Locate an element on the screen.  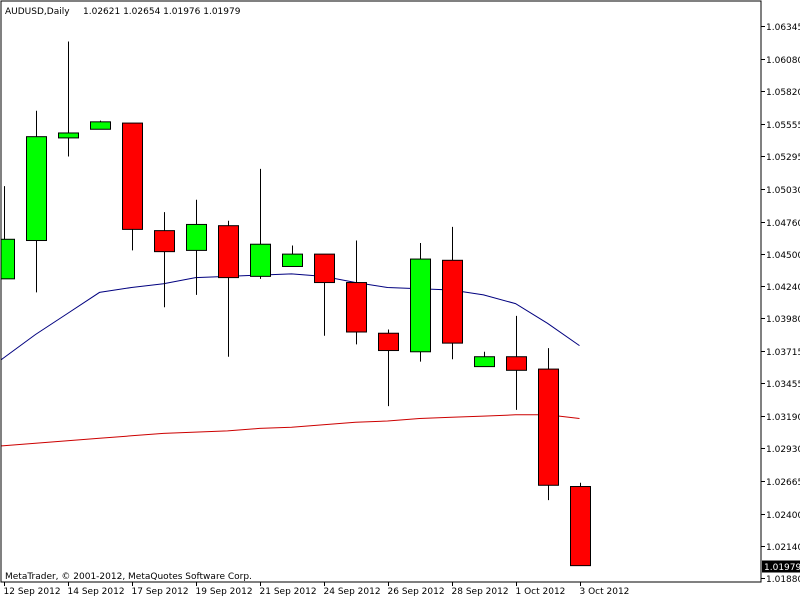
time-tick-label: 26 Sep 2012 is located at coordinates (416, 592).